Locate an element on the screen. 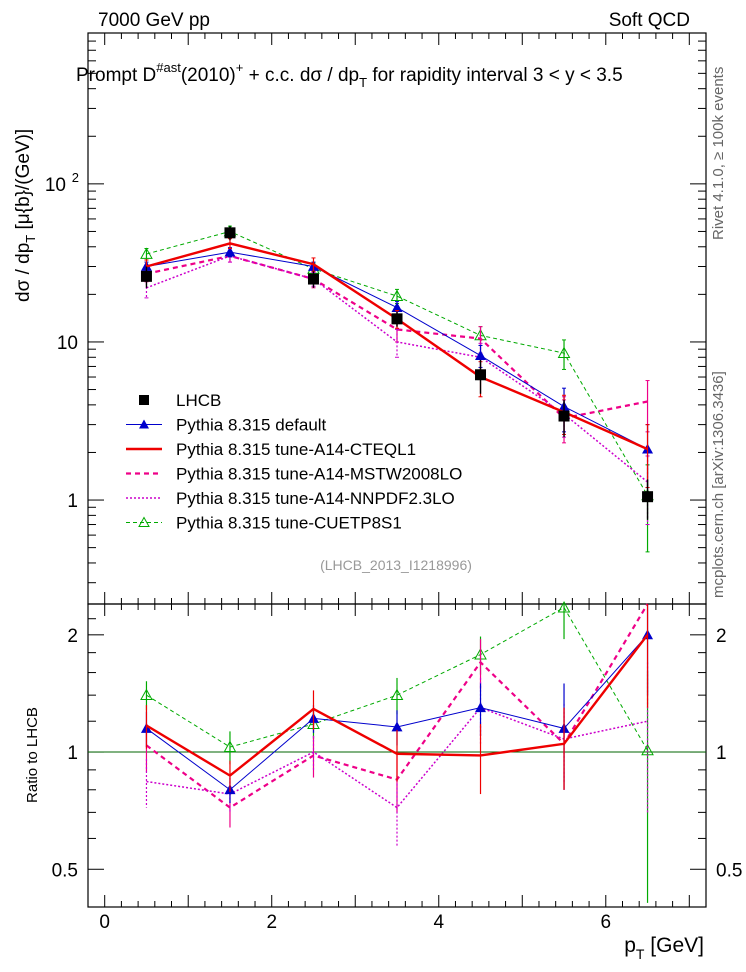  legend-entry: Pythia 8.315 tune-A14-MSTW2008LO is located at coordinates (294, 474).